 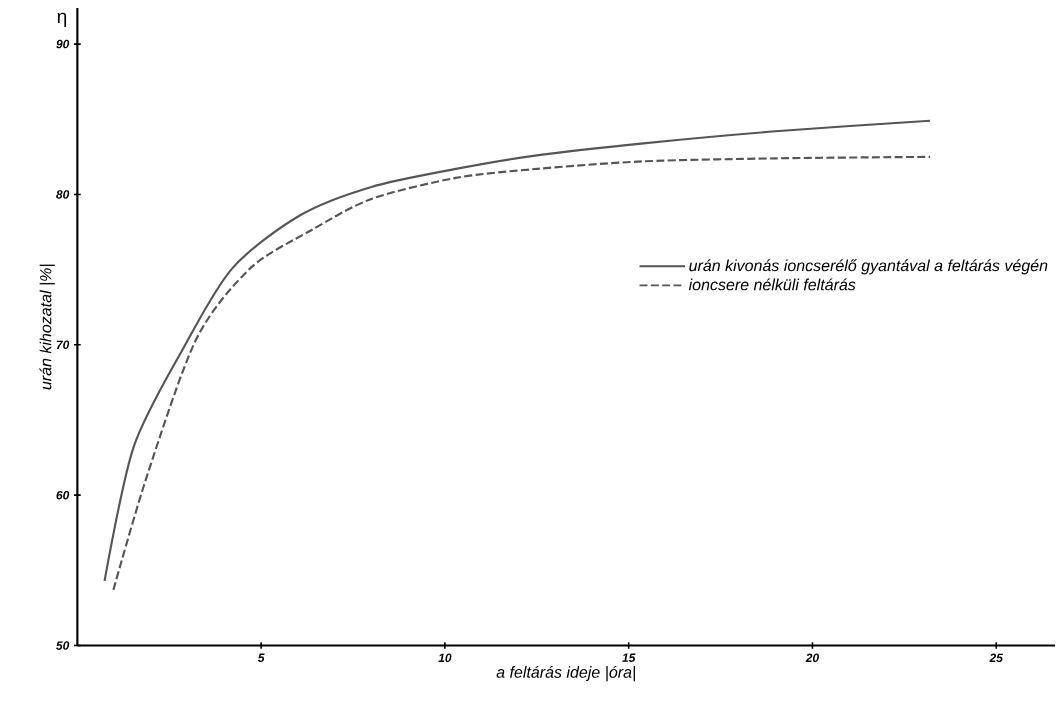 What do you see at coordinates (63, 194) in the screenshot?
I see `y-tick-label: 80` at bounding box center [63, 194].